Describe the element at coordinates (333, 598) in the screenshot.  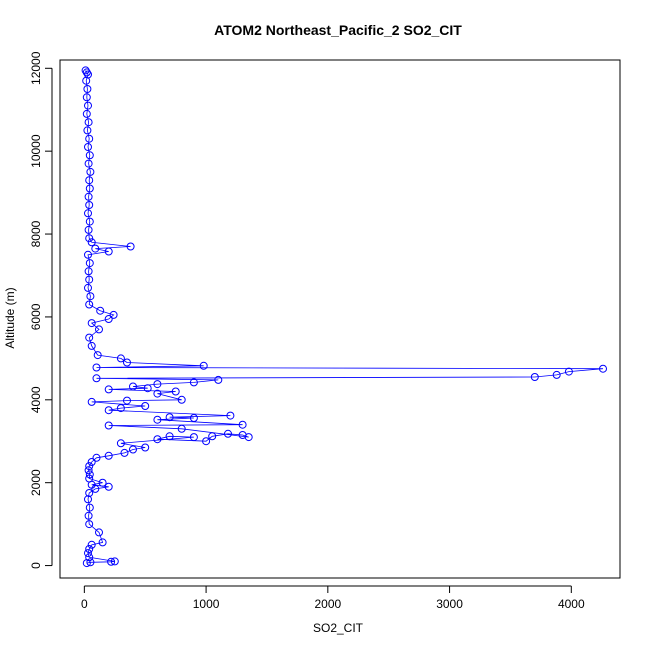
I see `x-axis: 0 1000 2000 3000 4000` at that location.